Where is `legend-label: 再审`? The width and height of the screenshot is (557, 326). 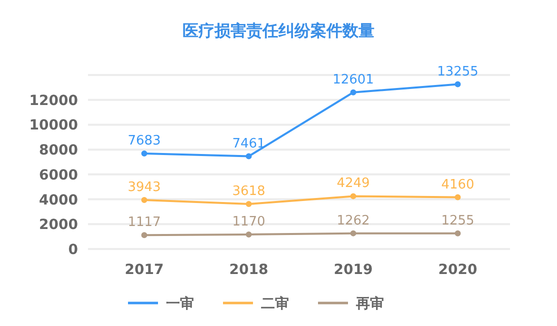
legend-label: 再审 is located at coordinates (369, 303).